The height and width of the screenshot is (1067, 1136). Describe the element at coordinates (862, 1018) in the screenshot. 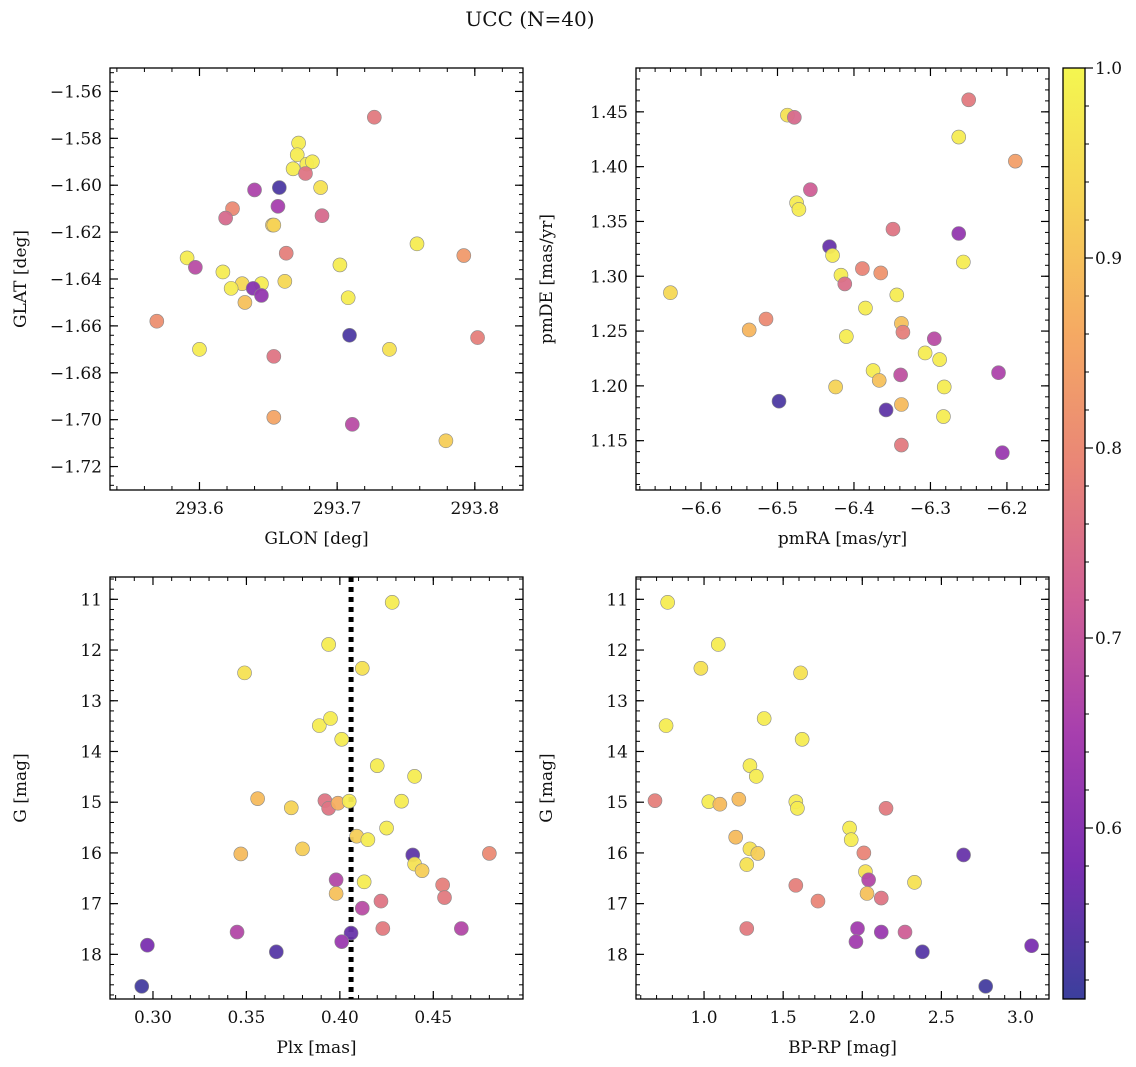

I see `x-tick-label: 2.0` at that location.